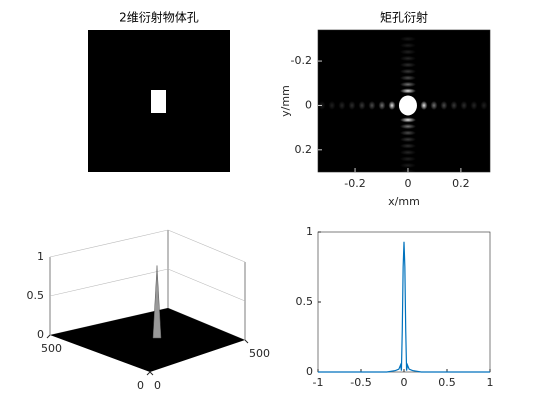  What do you see at coordinates (404, 201) in the screenshot?
I see `x-axis-label: x/mm` at bounding box center [404, 201].